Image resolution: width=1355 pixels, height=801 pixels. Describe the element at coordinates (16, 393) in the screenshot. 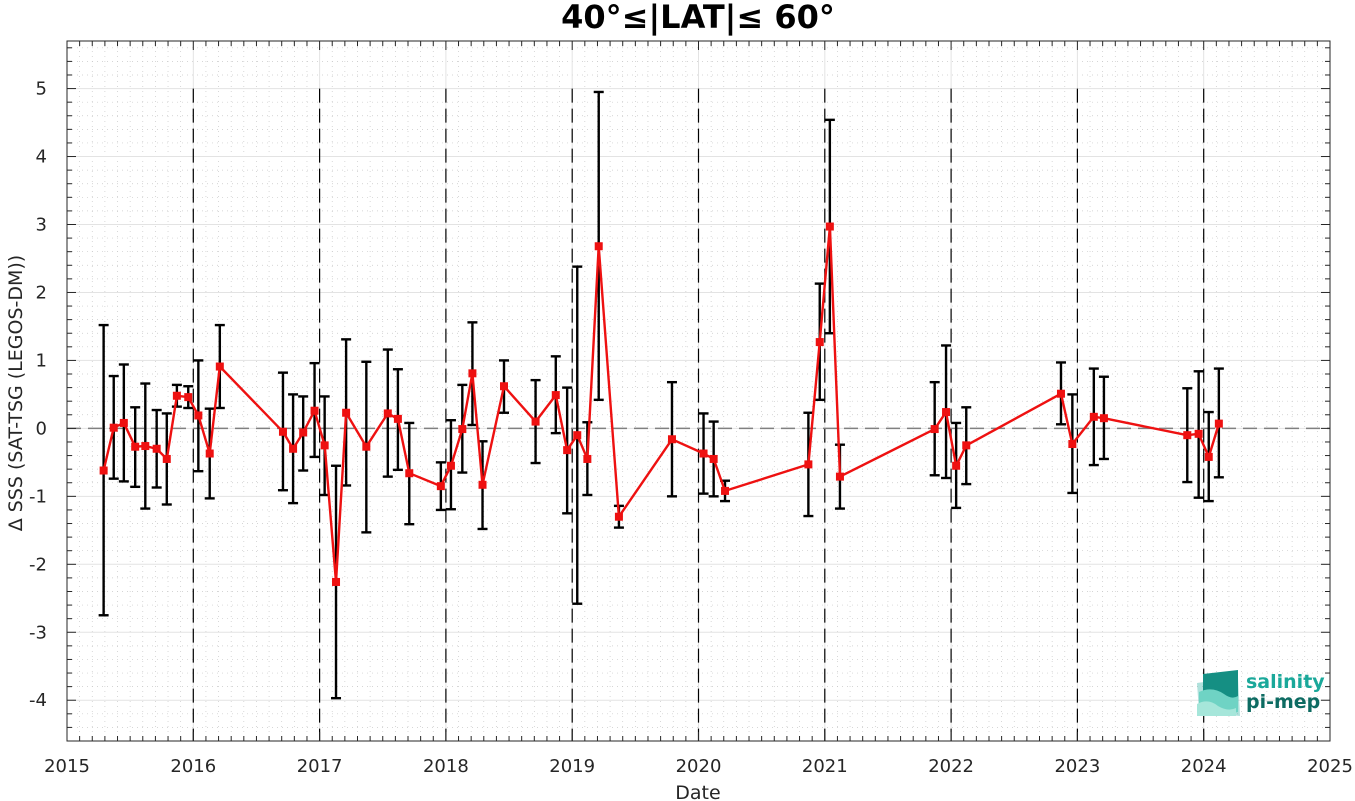

I see `y-axis-label: Δ SSS (SAT-TSG (LEGOS-DM))` at that location.